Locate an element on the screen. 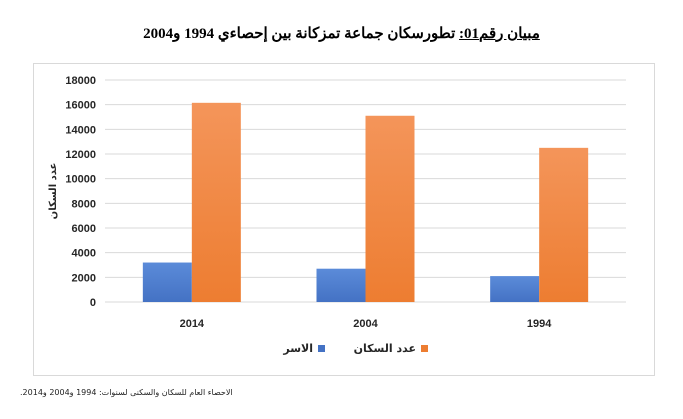  y-tick-label: 12000 is located at coordinates (80, 155).